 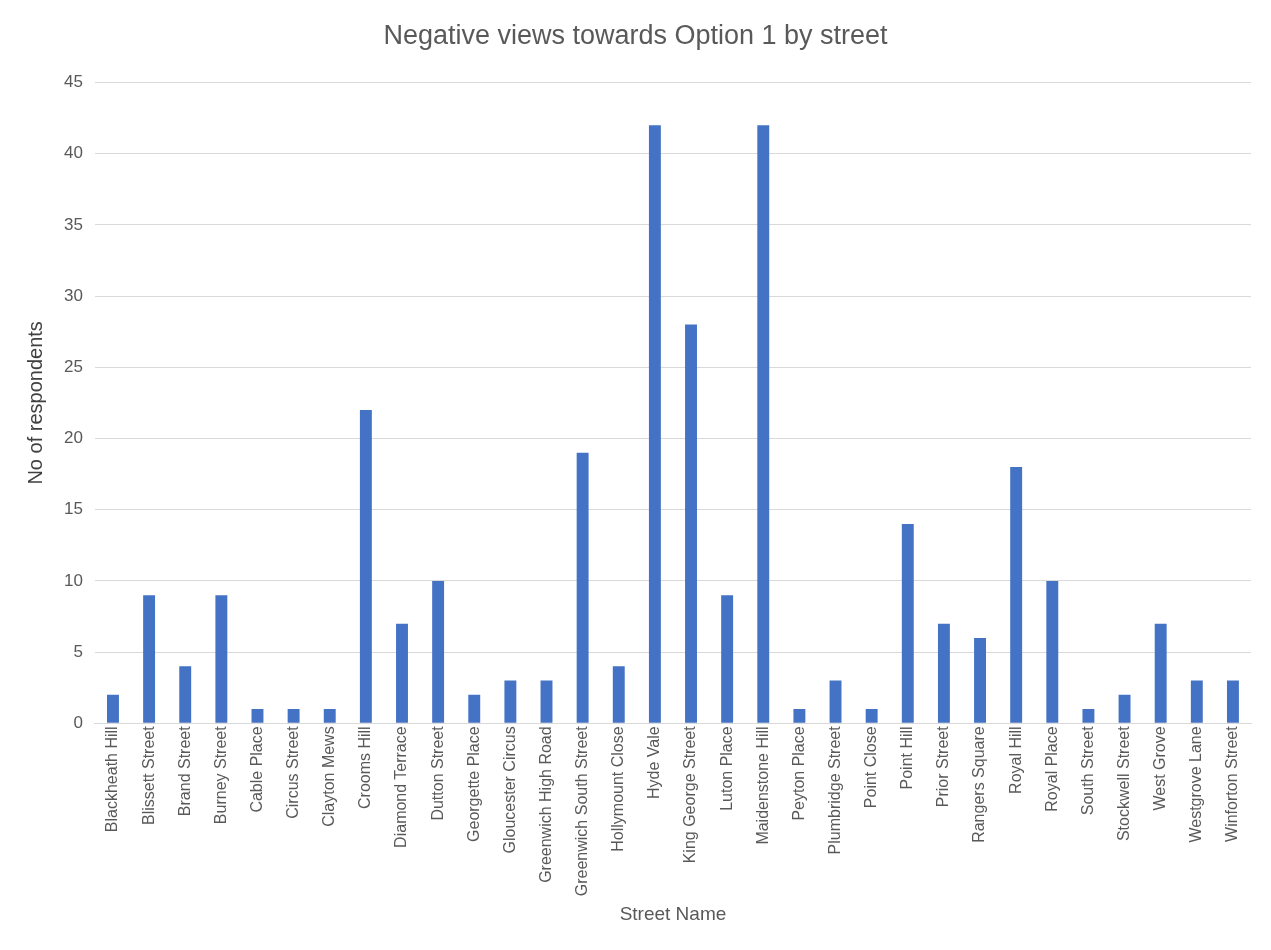 What do you see at coordinates (73, 580) in the screenshot?
I see `y-tick-label: 10` at bounding box center [73, 580].